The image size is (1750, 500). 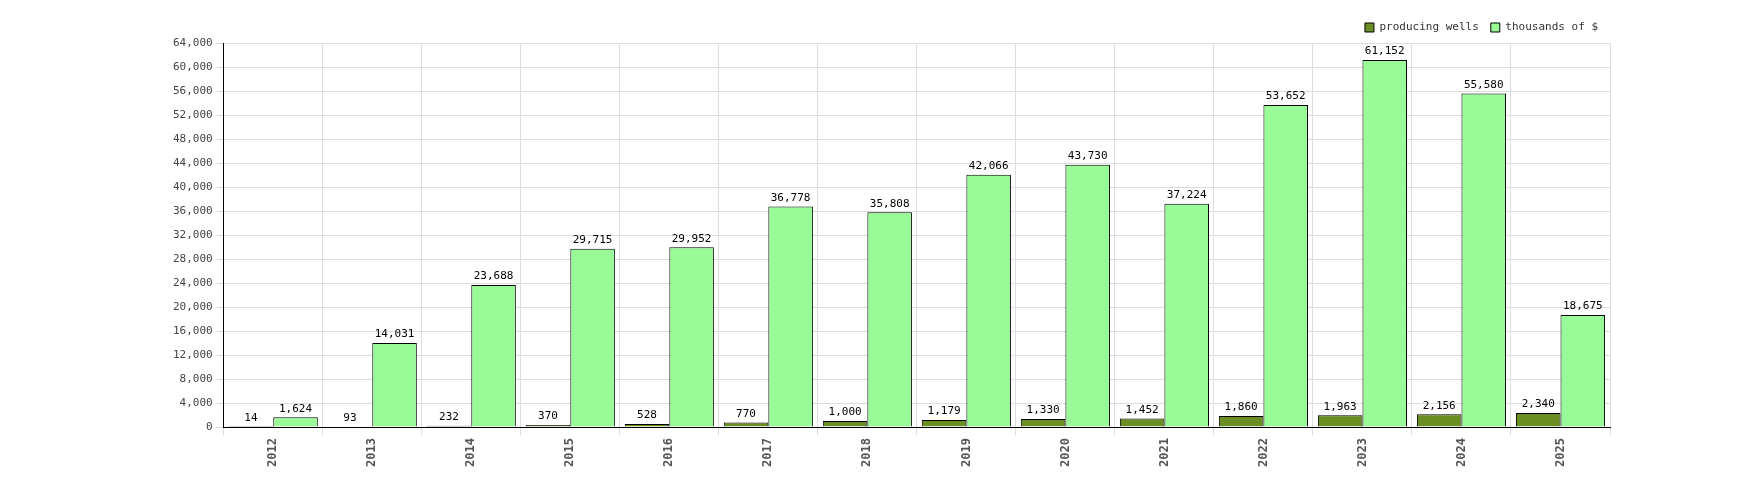 What do you see at coordinates (192, 234) in the screenshot?
I see `y-tick-label: 32,000` at bounding box center [192, 234].